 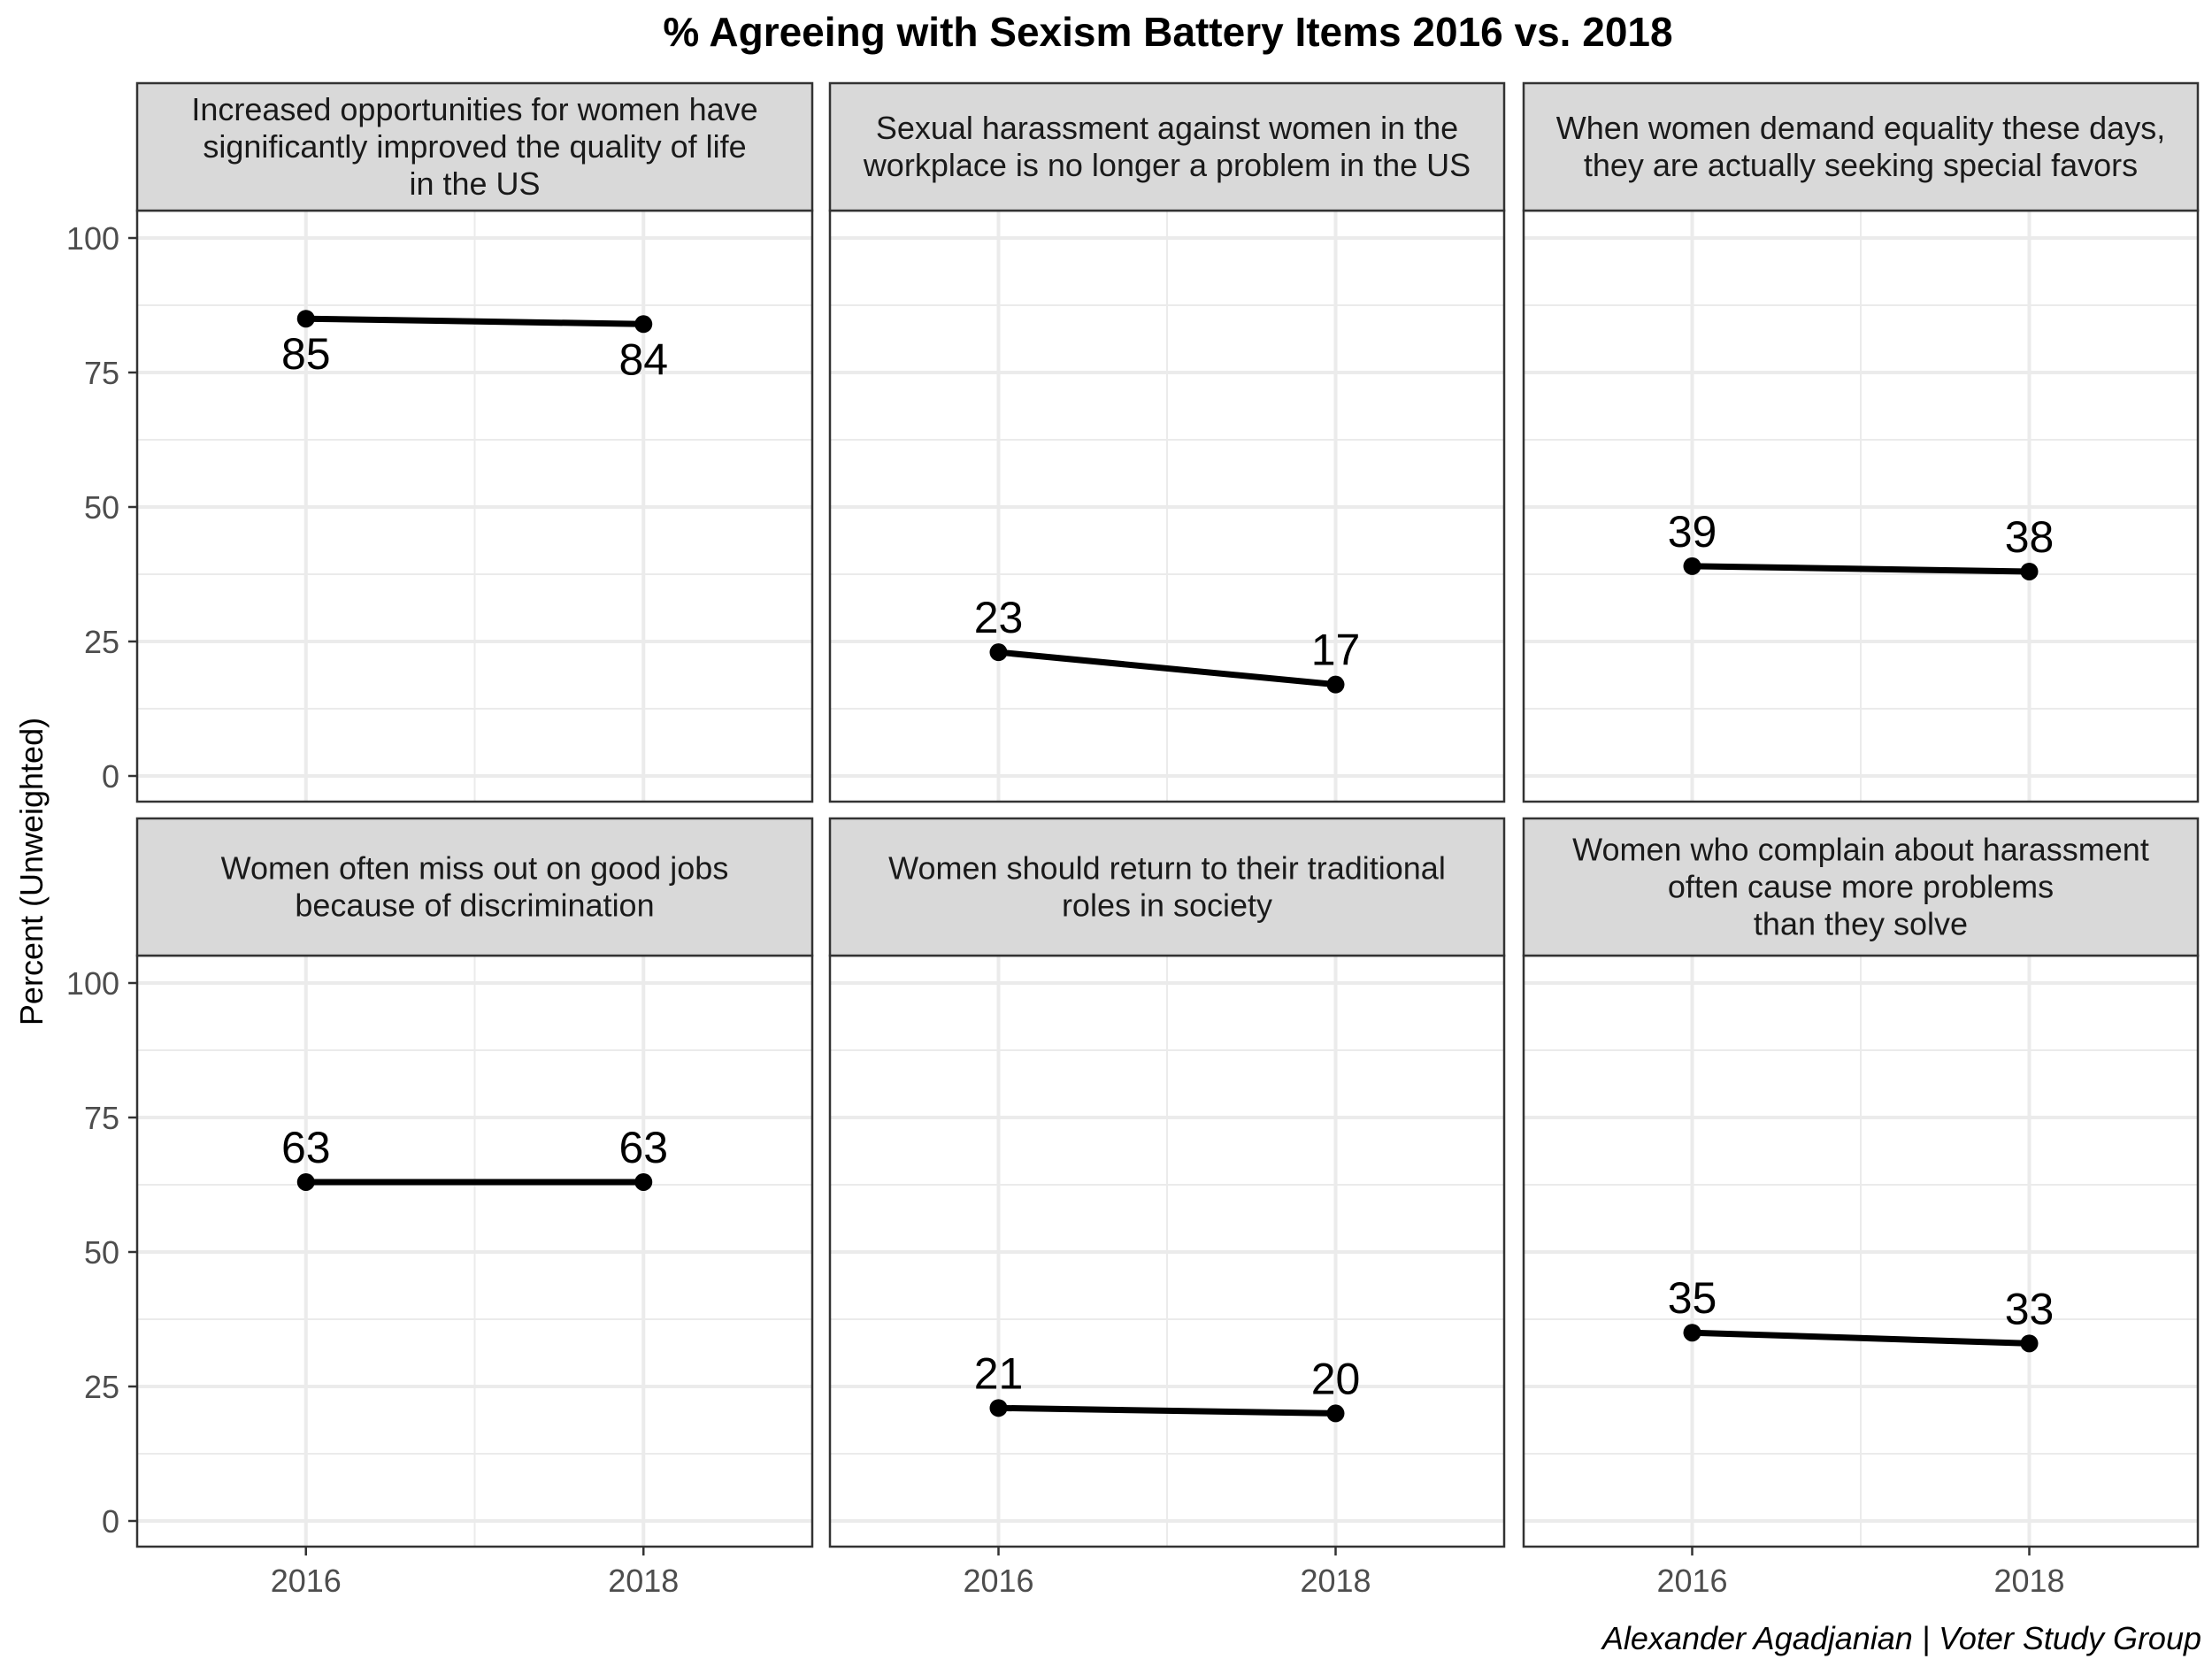 I want to click on caption: Alexander Agadjanian | Voter Study Group, so click(x=1901, y=1638).